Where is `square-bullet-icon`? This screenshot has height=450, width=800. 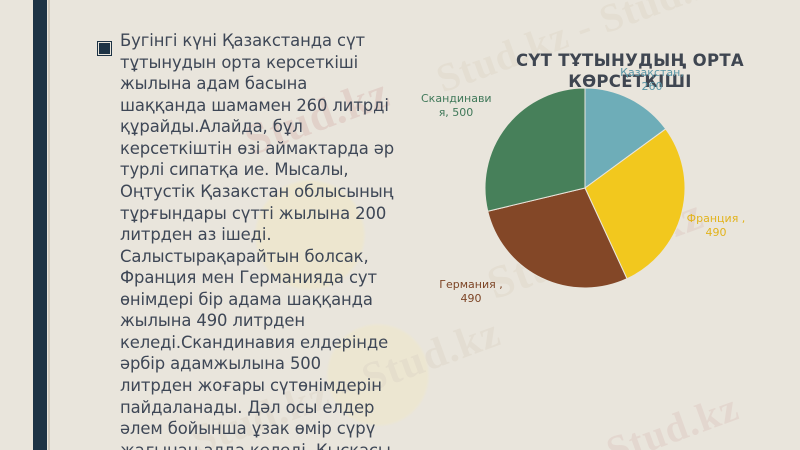 square-bullet-icon is located at coordinates (104, 48).